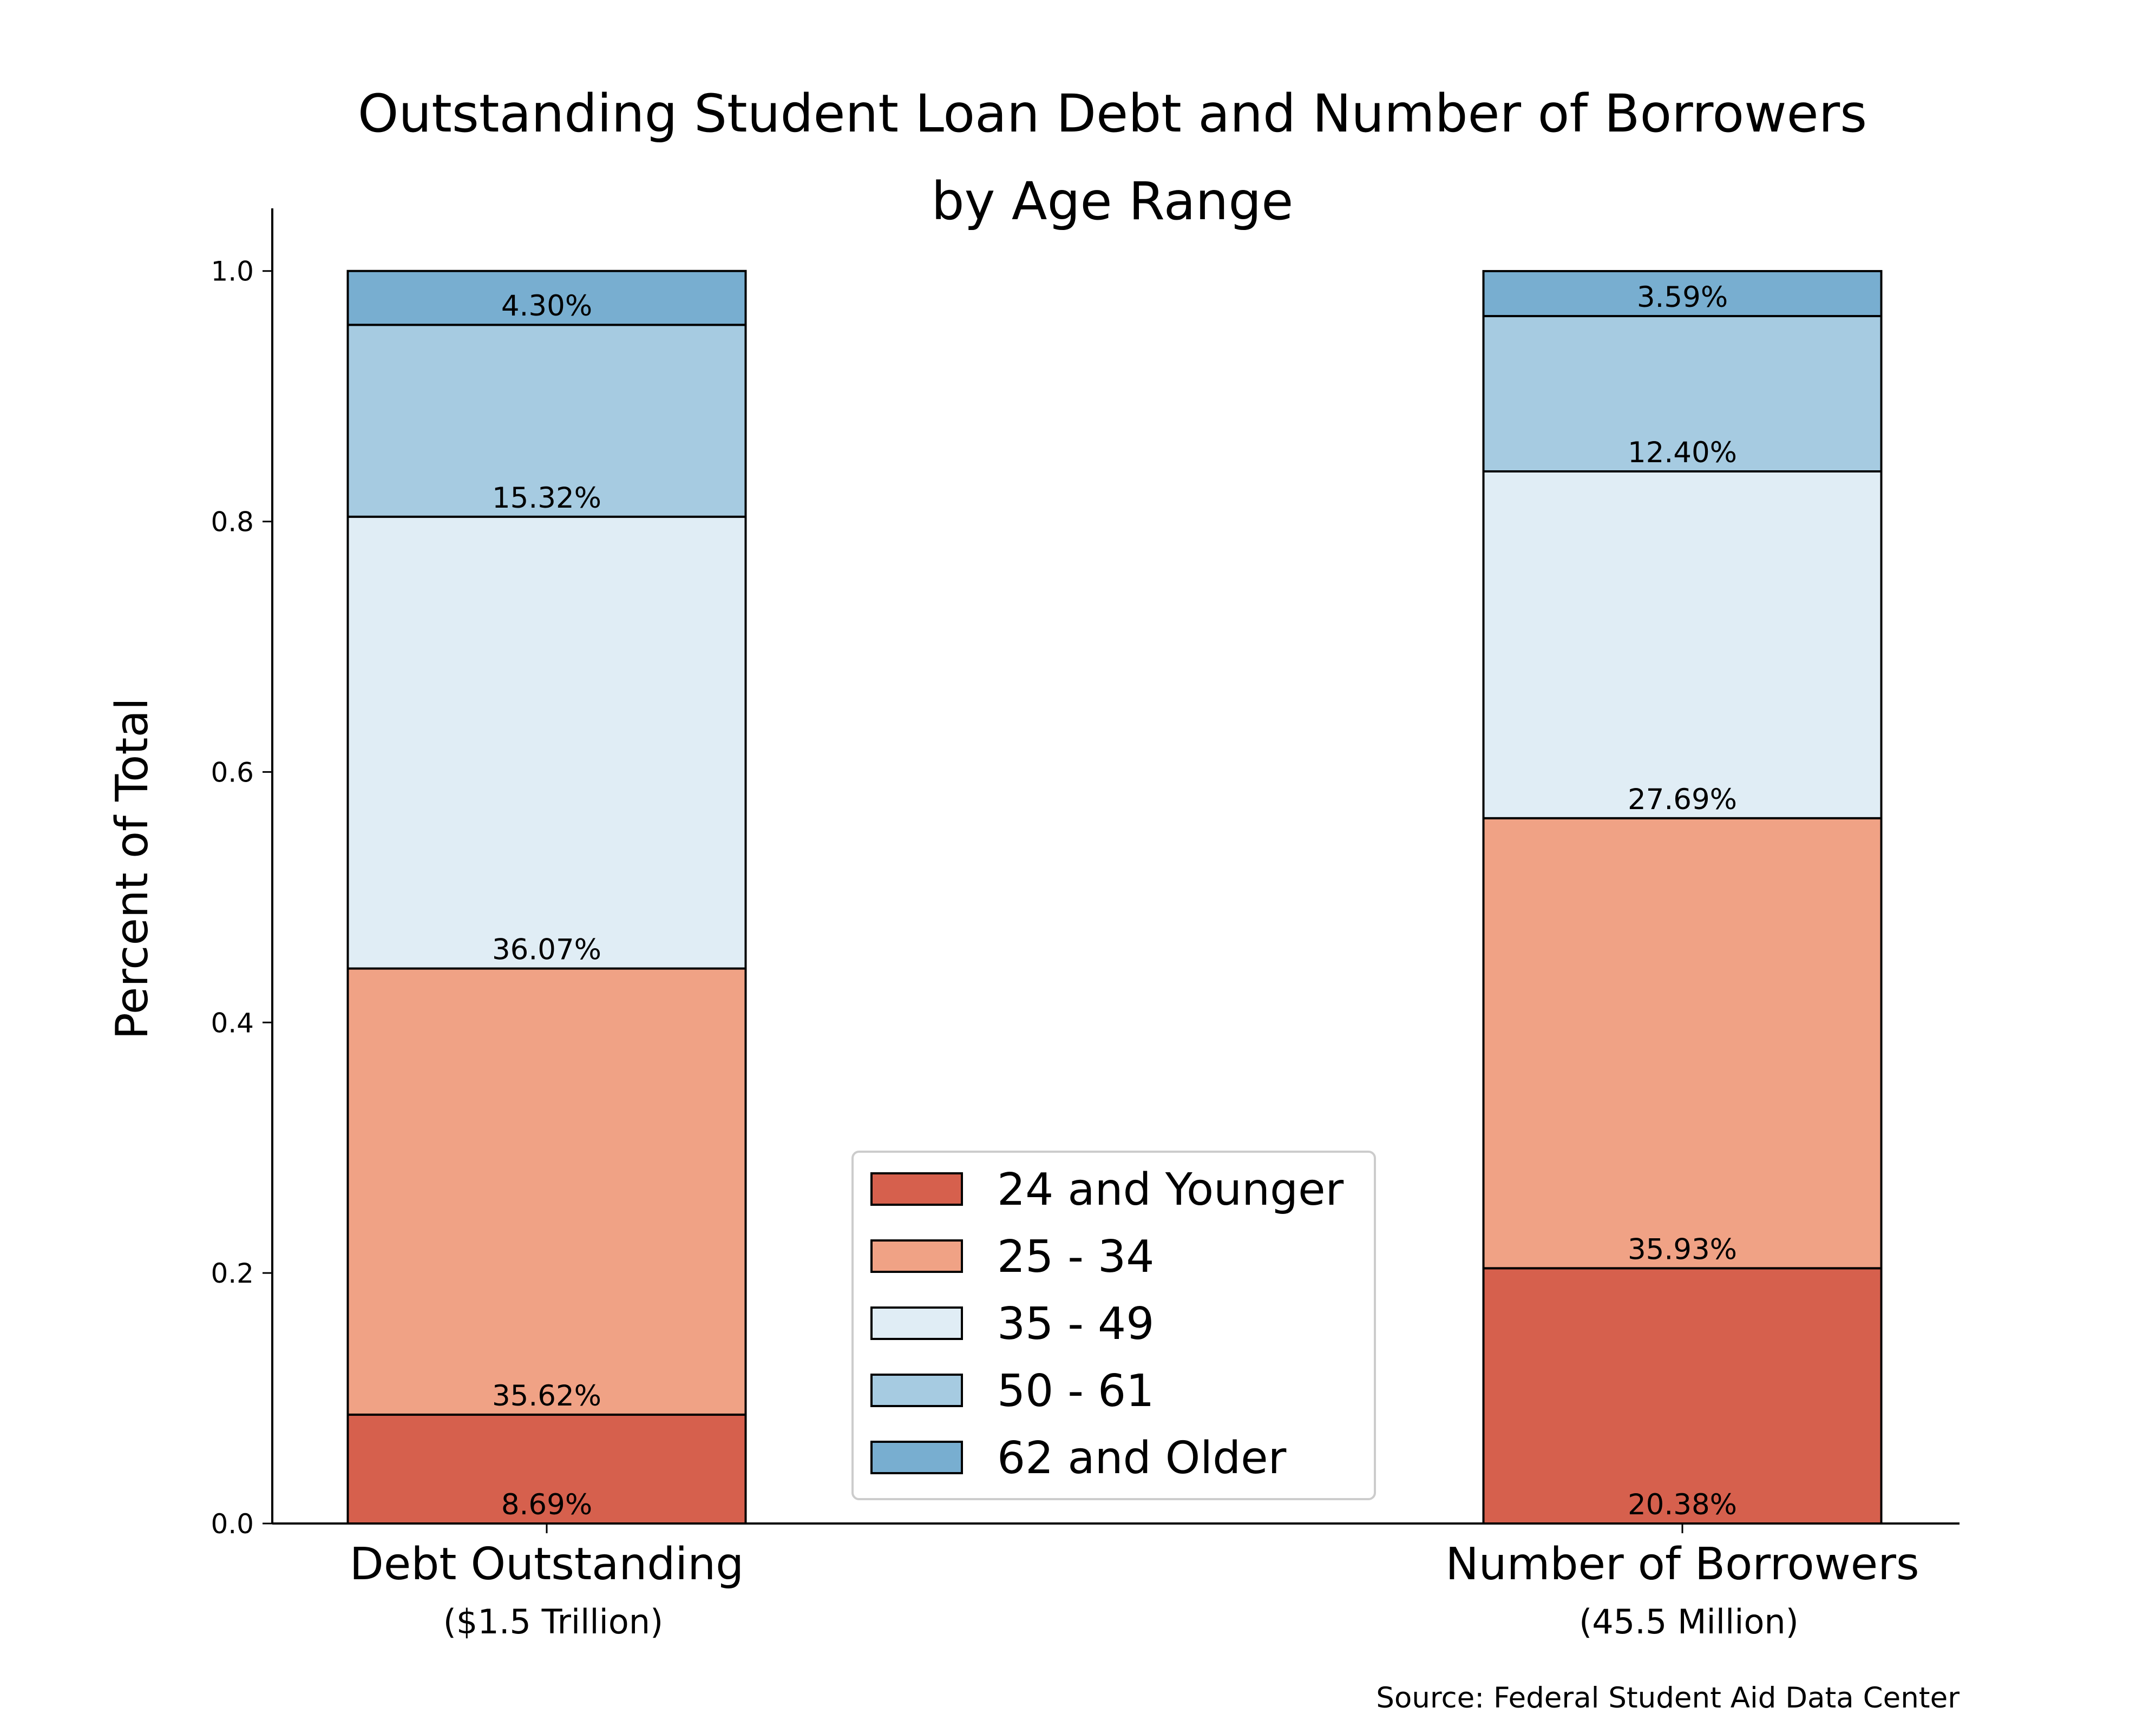 This screenshot has height=1714, width=2156. What do you see at coordinates (232, 1023) in the screenshot?
I see `y-tick-label: 0.4` at bounding box center [232, 1023].